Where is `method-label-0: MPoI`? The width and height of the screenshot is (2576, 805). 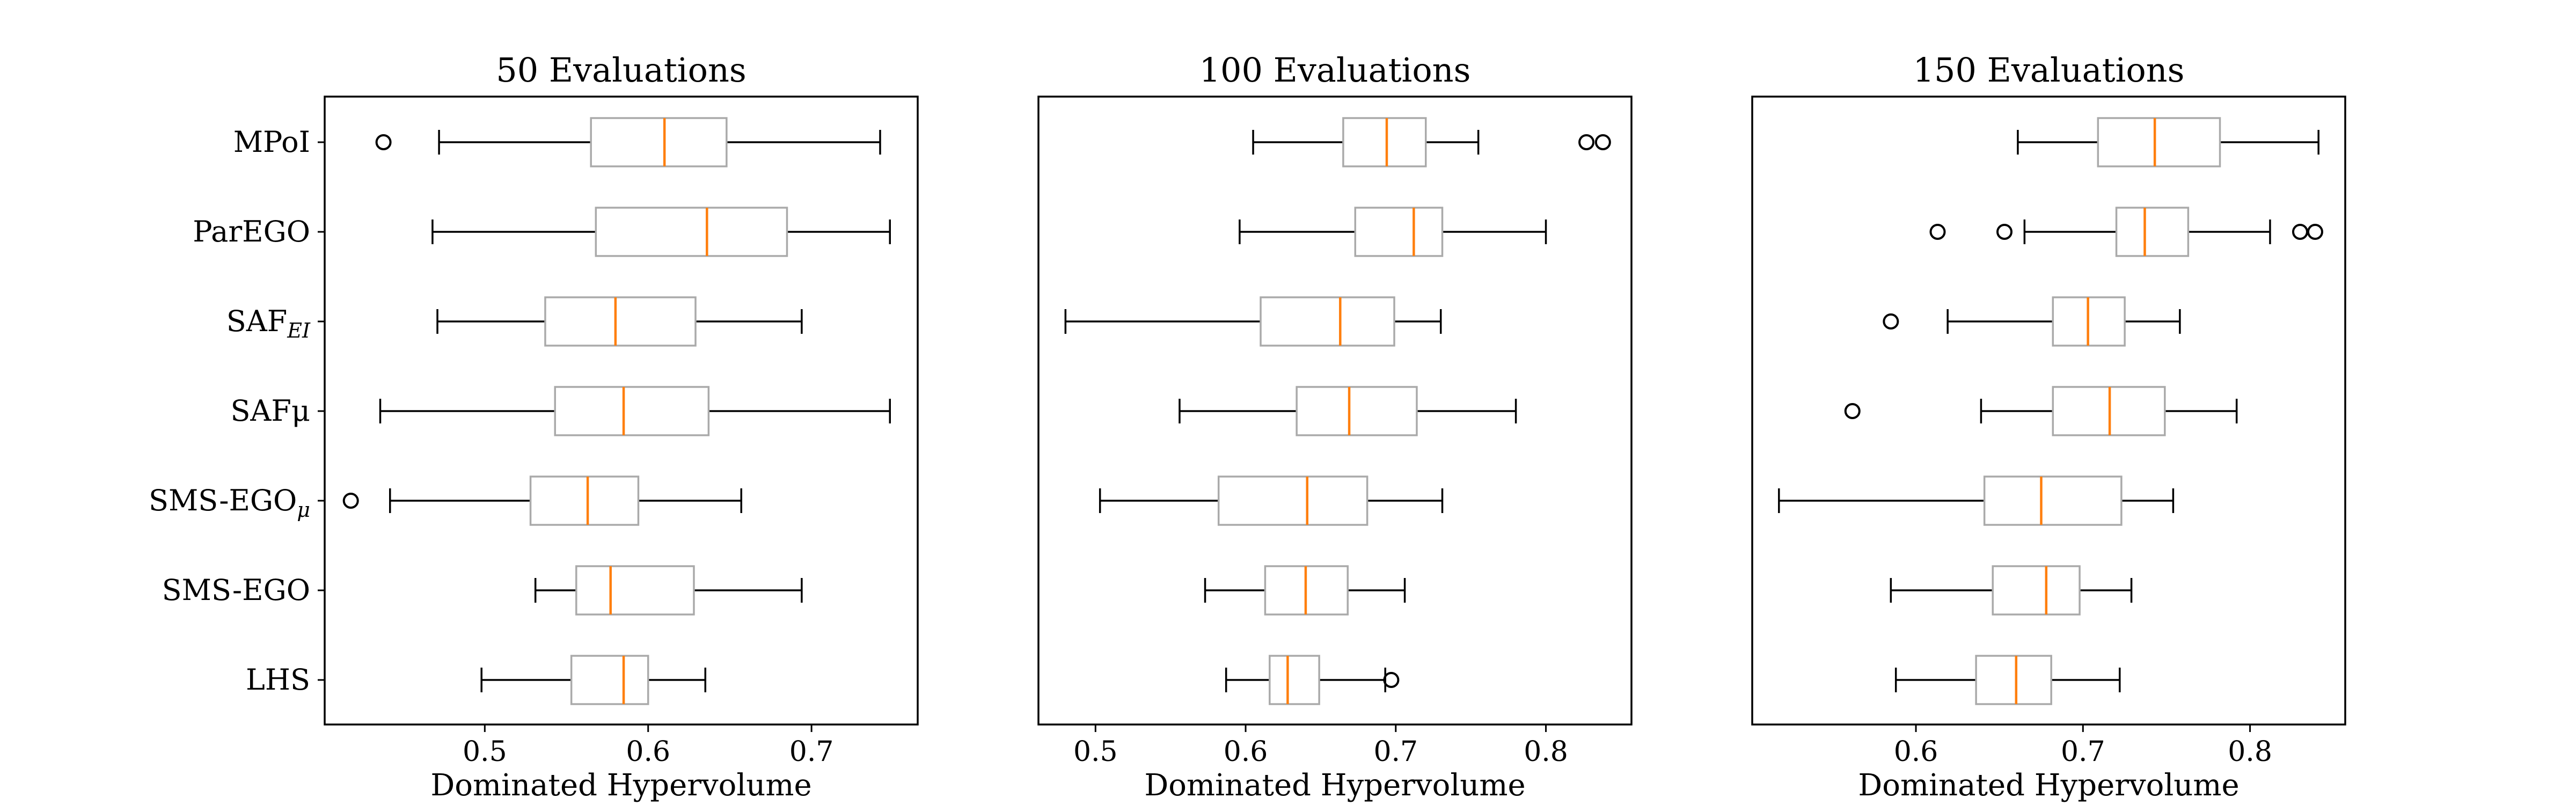
method-label-0: MPoI is located at coordinates (271, 142).